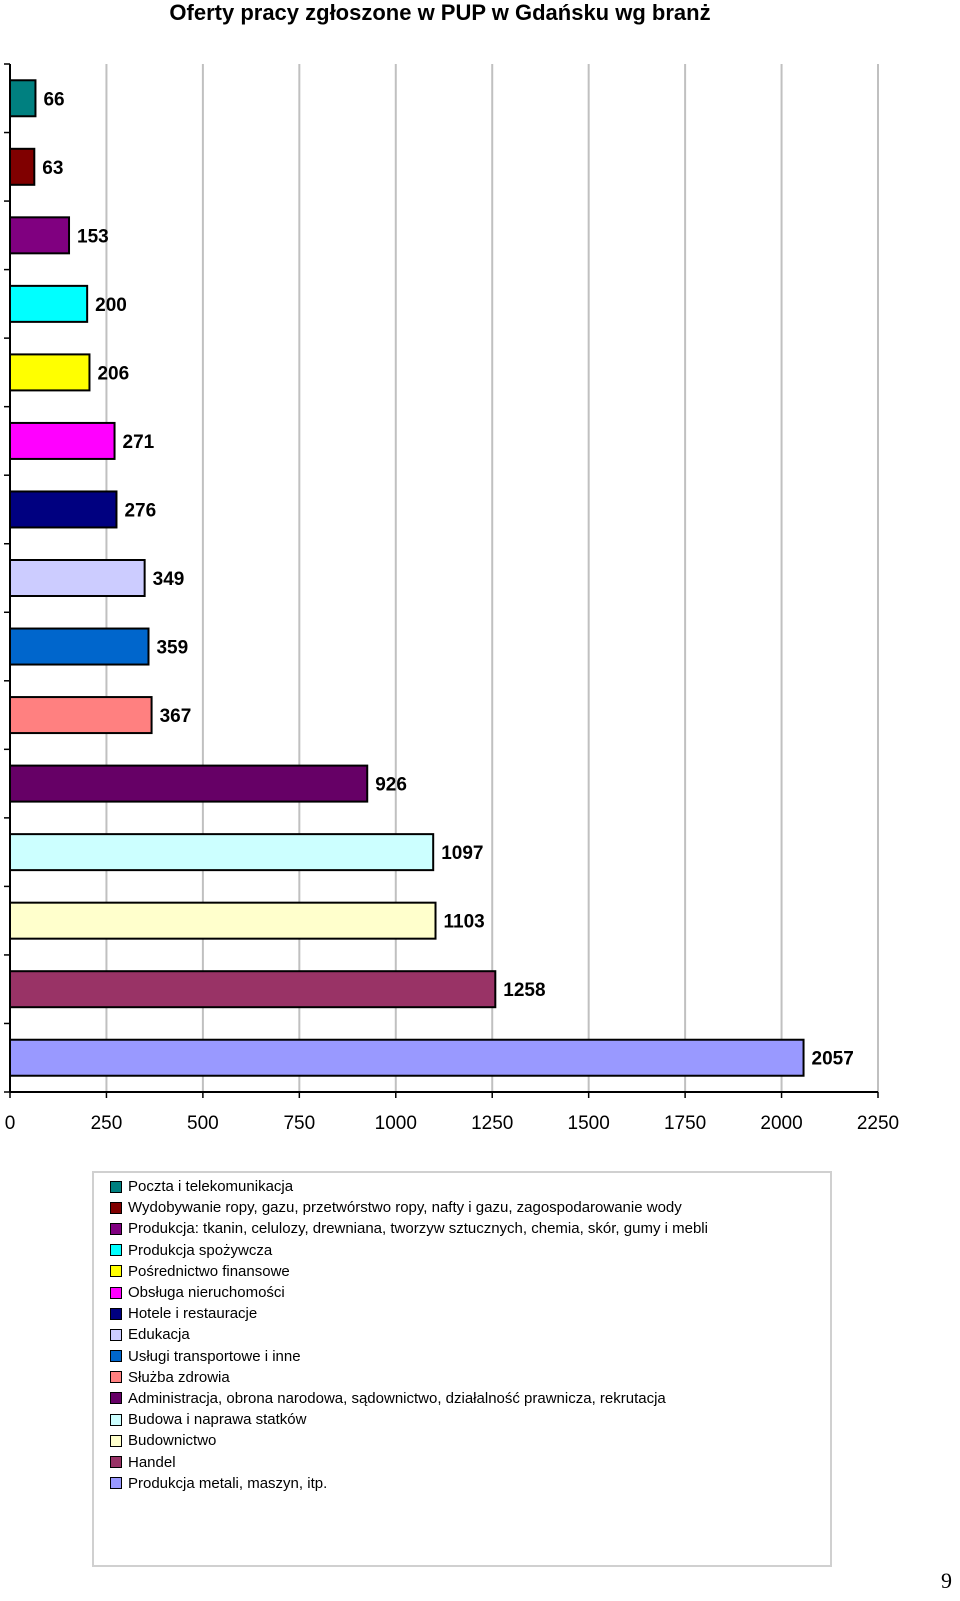 The width and height of the screenshot is (960, 1601). Describe the element at coordinates (470, 1271) in the screenshot. I see `legend-item: Pośrednictwo finansowe` at that location.